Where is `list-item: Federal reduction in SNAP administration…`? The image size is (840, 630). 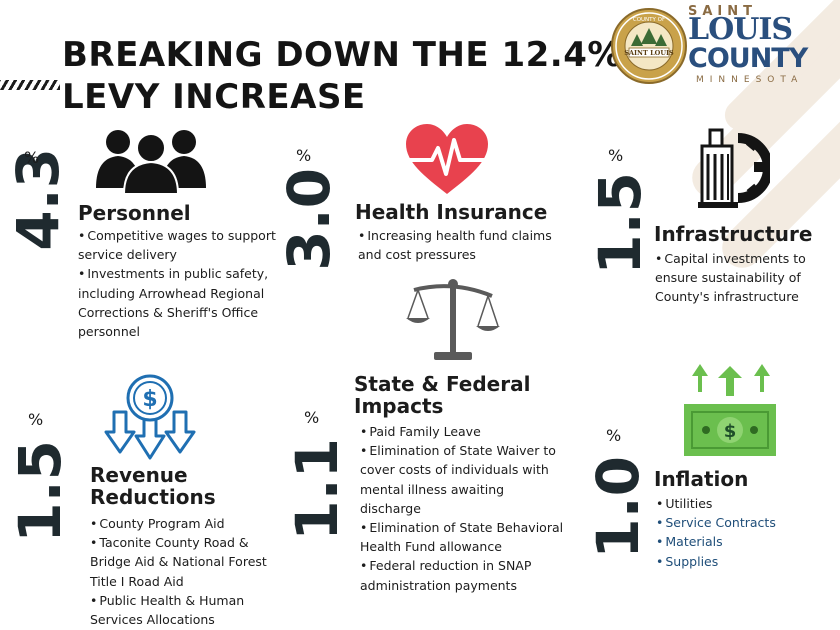
list-item: Federal reduction in SNAP administration… is located at coordinates (462, 575).